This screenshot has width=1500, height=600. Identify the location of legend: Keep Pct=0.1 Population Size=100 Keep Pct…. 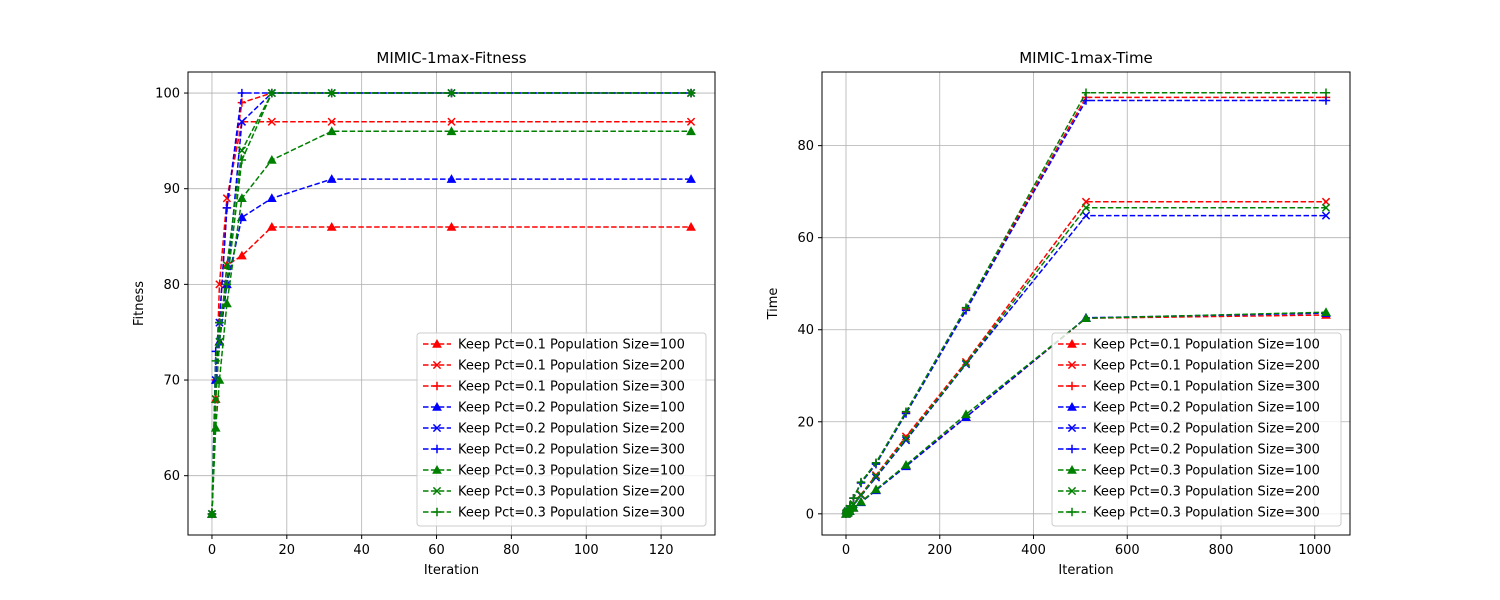
(561, 429).